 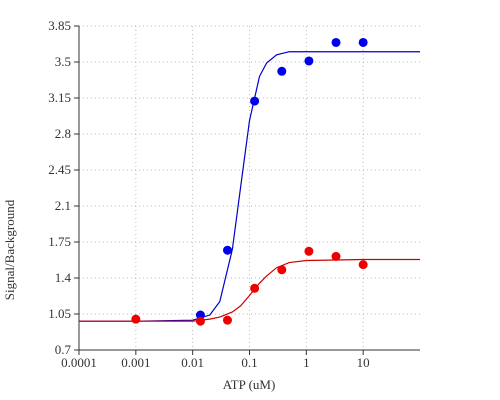 What do you see at coordinates (249, 362) in the screenshot?
I see `x-tick-label: 0.1` at bounding box center [249, 362].